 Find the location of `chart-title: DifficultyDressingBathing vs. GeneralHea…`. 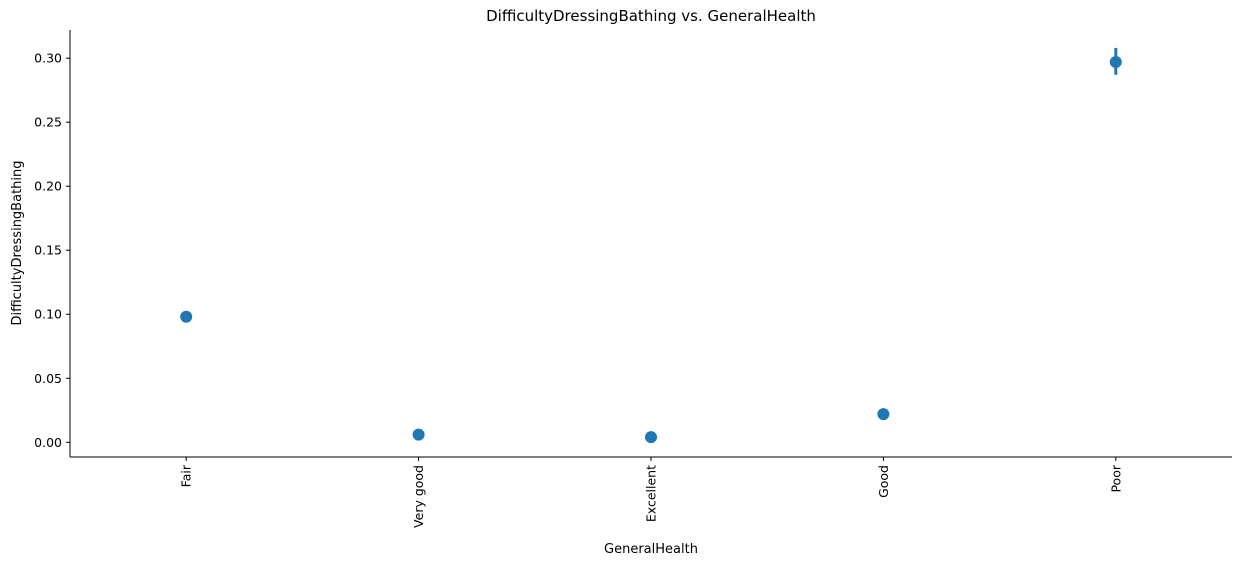

chart-title: DifficultyDressingBathing vs. GeneralHea… is located at coordinates (651, 16).